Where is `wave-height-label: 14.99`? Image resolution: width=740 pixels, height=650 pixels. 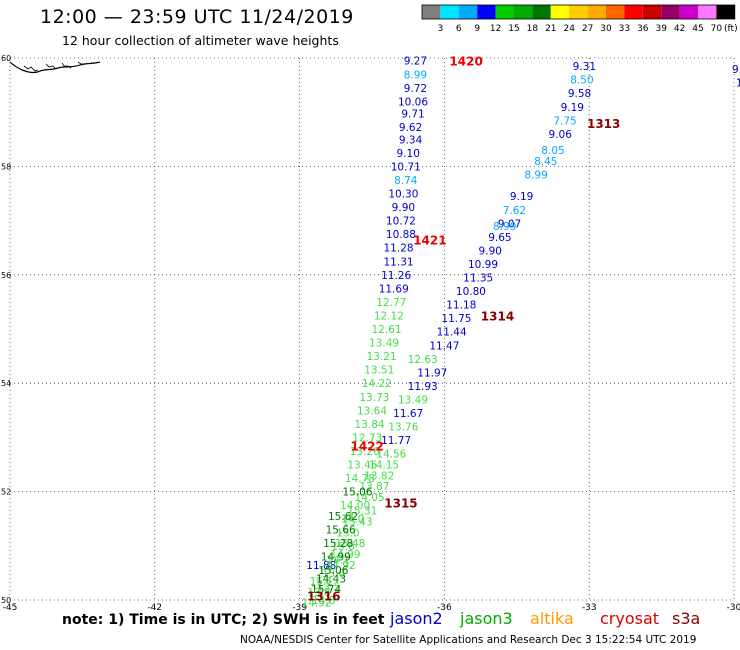
wave-height-label: 14.99 is located at coordinates (345, 555).